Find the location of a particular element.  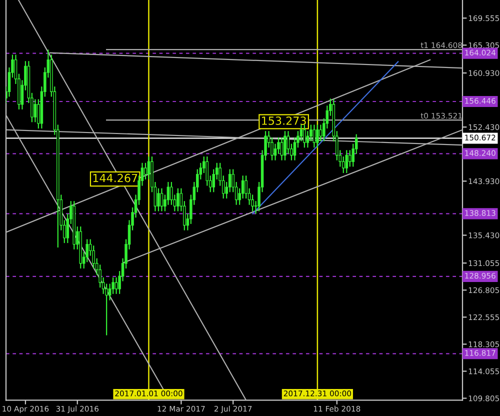

annotation: 144.267 is located at coordinates (115, 178).